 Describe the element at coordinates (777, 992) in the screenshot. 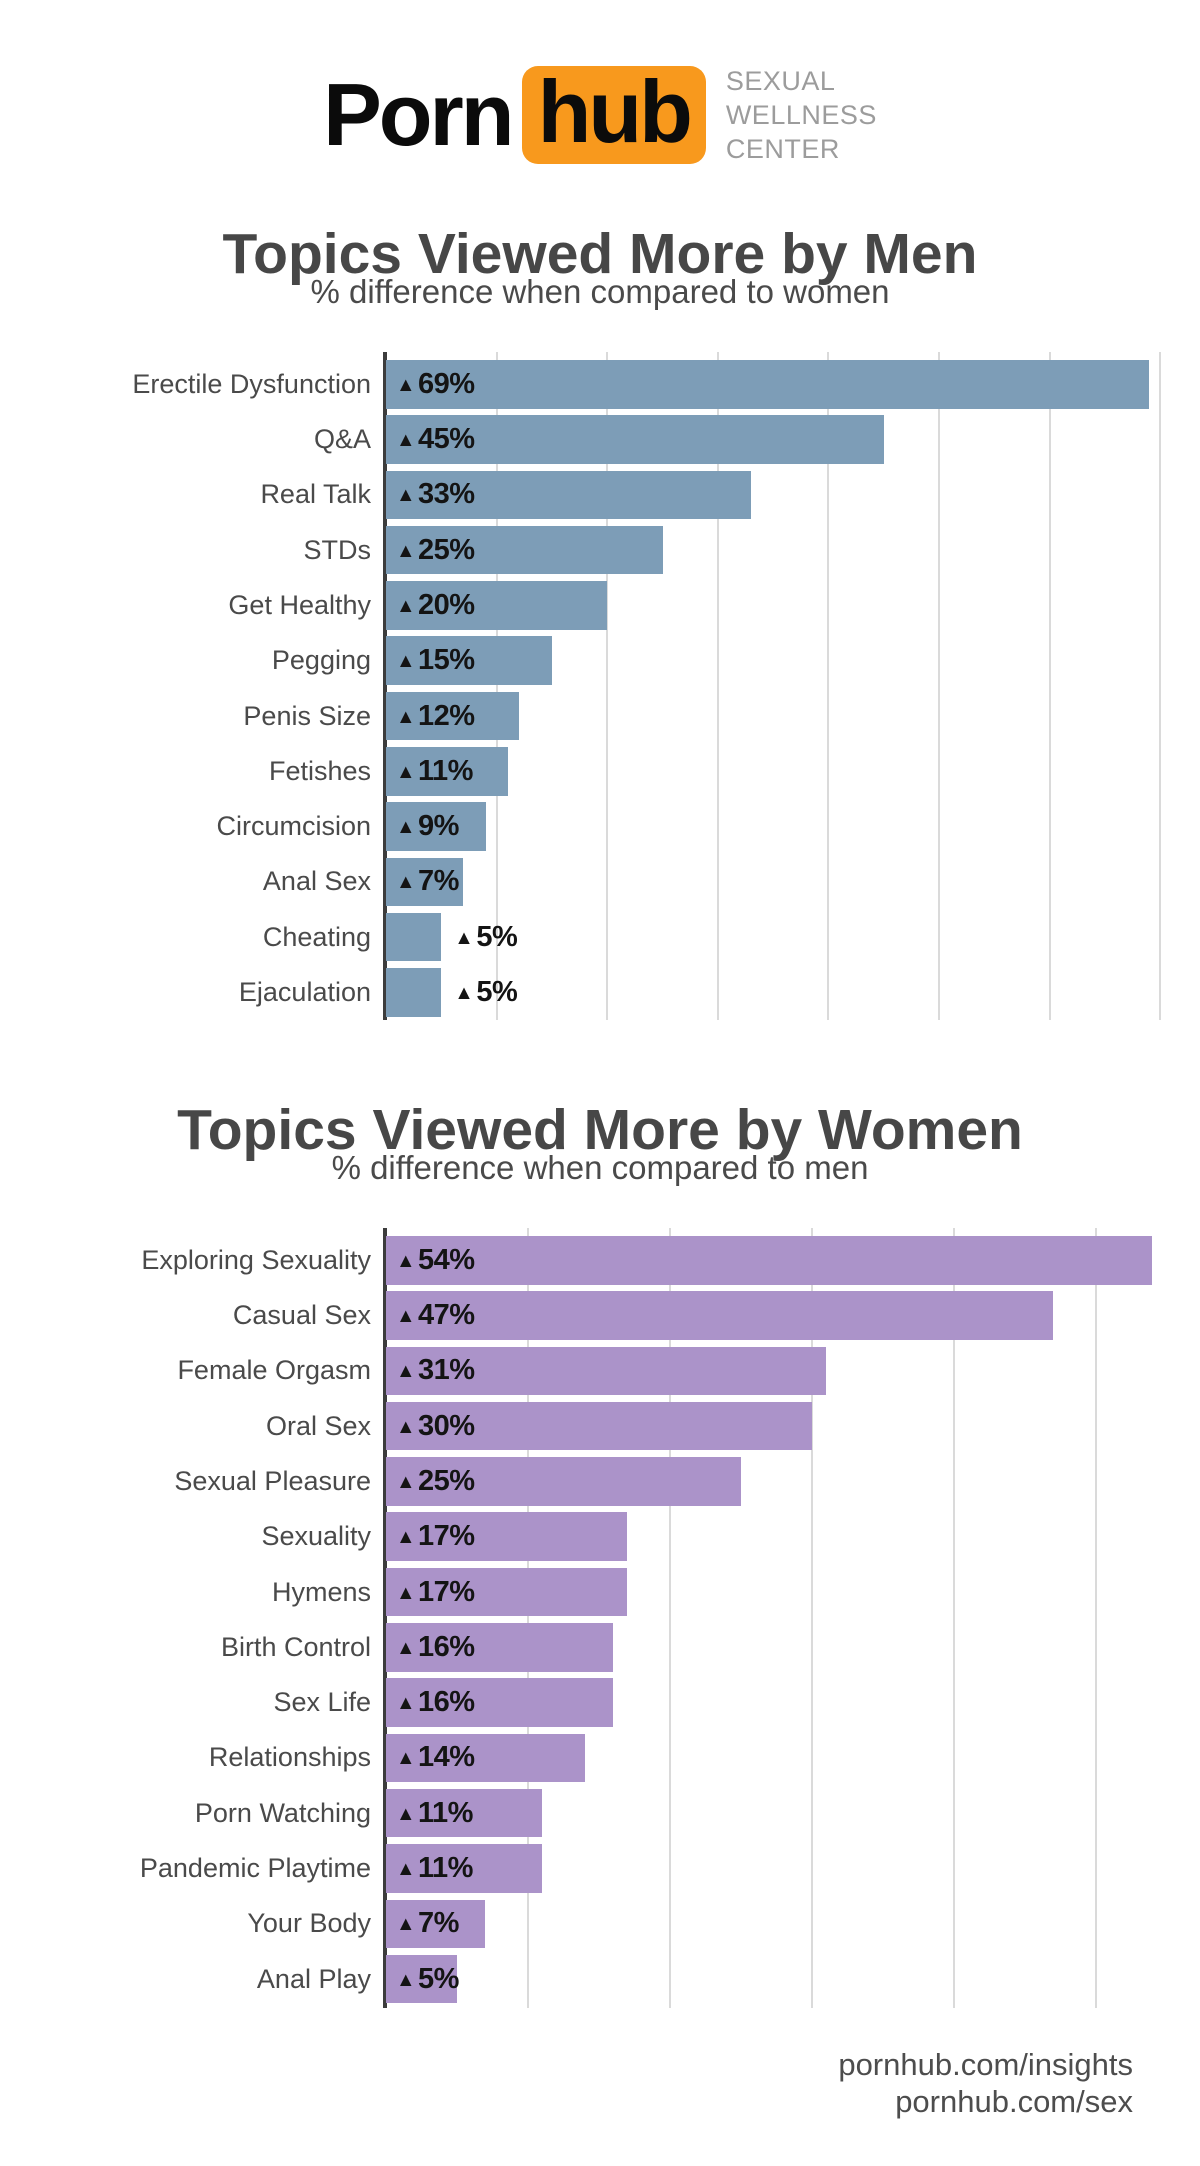

I see `bar-track: ▲ 5%` at that location.